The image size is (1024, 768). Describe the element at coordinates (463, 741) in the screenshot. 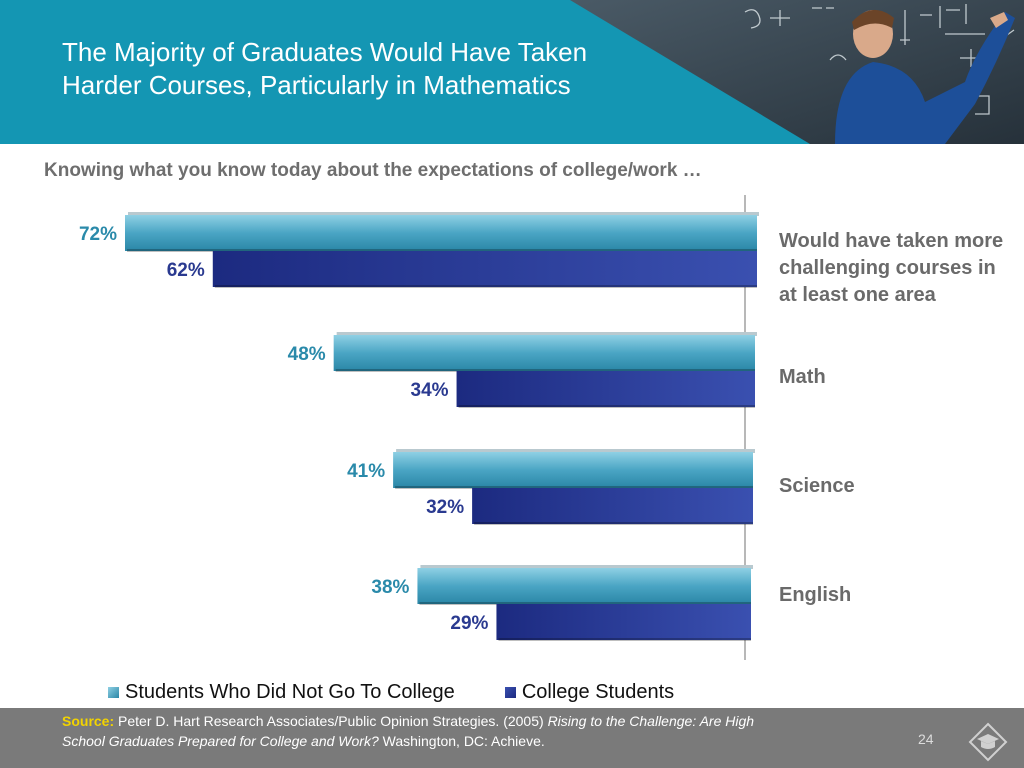

I see `source-publisher: Washington, DC: Achieve.` at that location.